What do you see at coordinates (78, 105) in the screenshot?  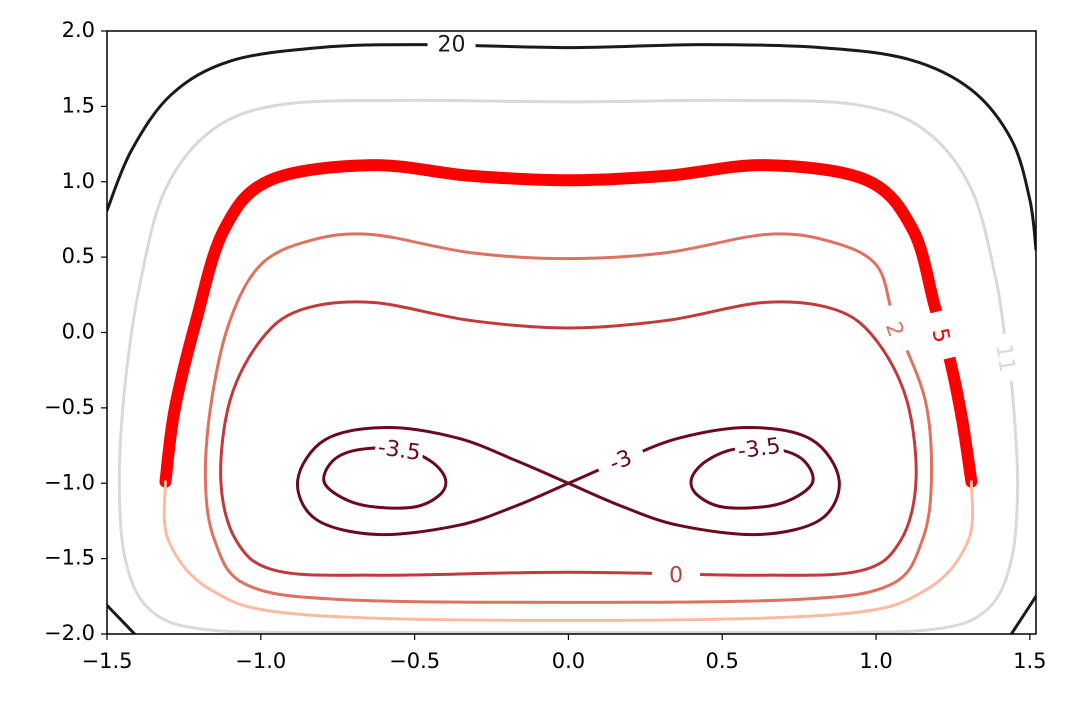 I see `y-tick-label: 1.5` at bounding box center [78, 105].